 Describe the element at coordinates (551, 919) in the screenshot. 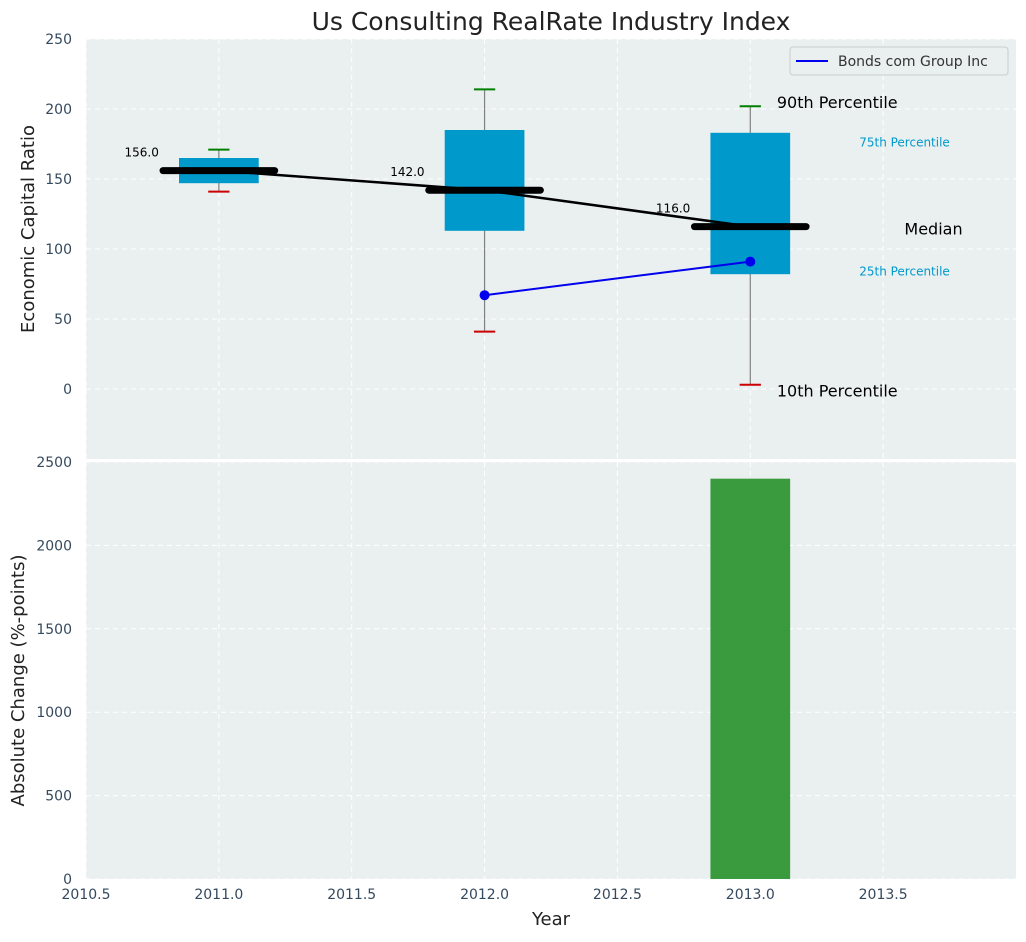

I see `x-axis-label: Year` at that location.